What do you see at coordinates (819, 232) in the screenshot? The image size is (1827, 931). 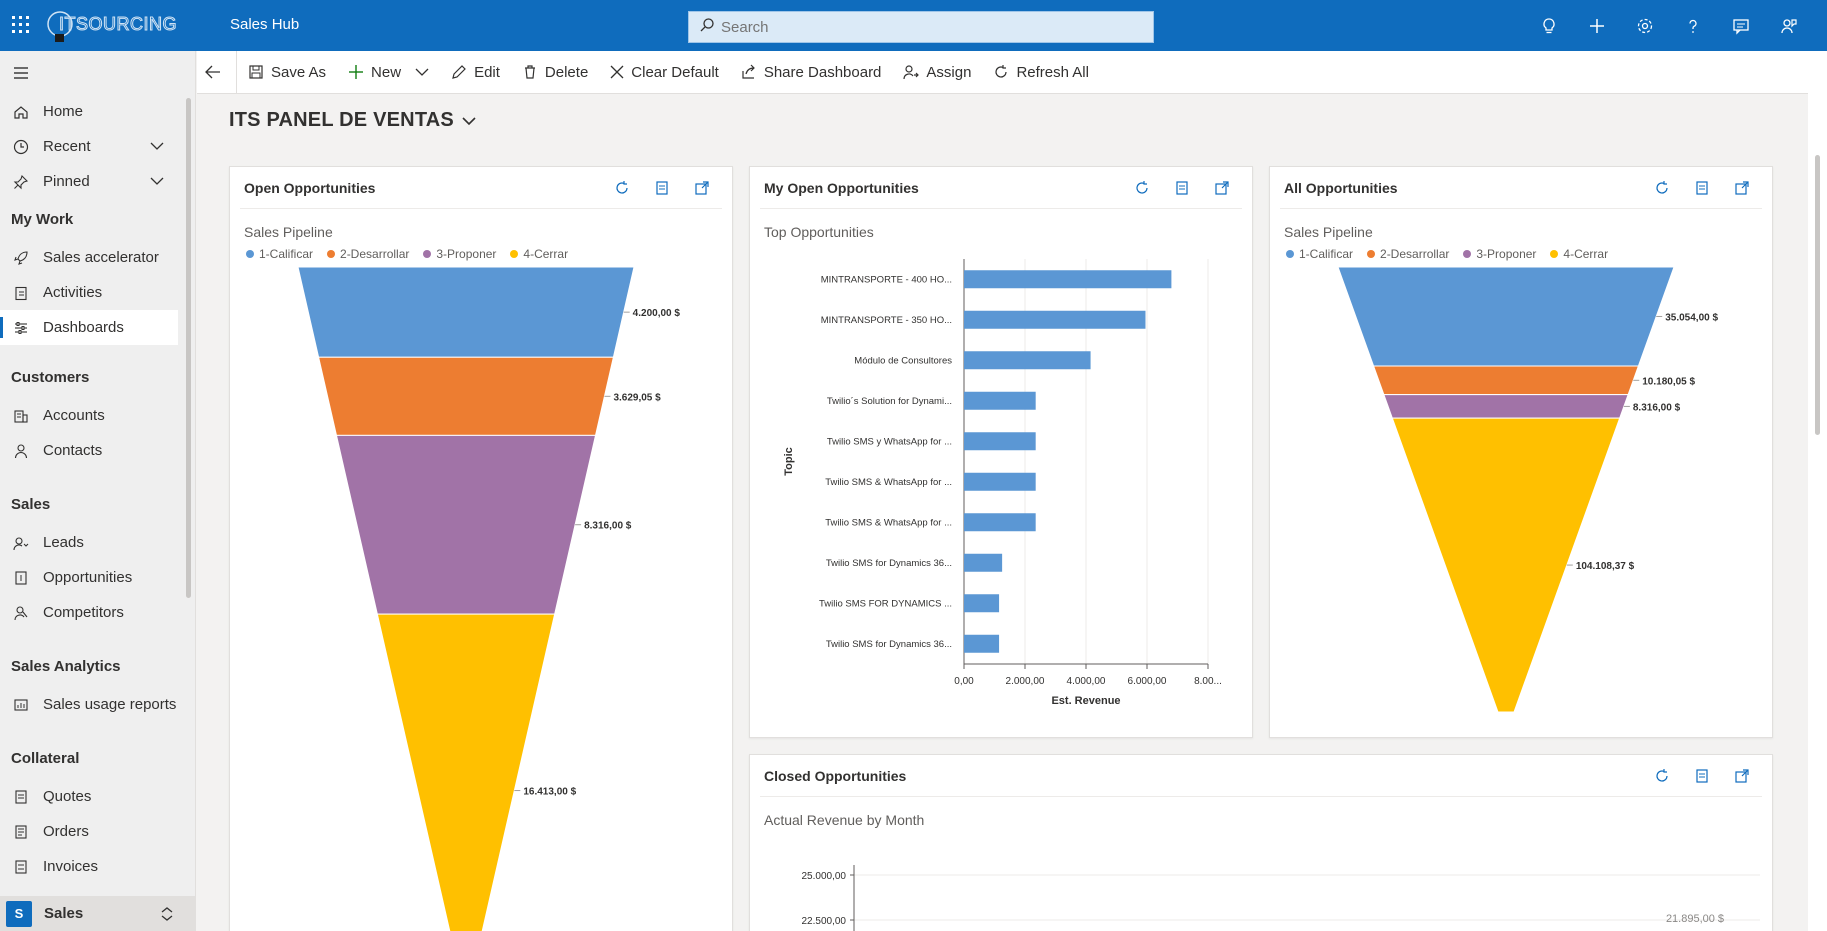 I see `chart-title: Top Opportunities` at bounding box center [819, 232].